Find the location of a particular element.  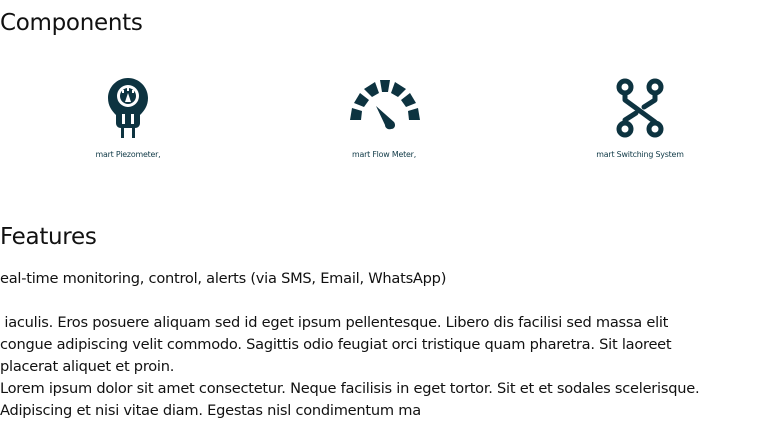

switching-circuit-icon is located at coordinates (640, 108).